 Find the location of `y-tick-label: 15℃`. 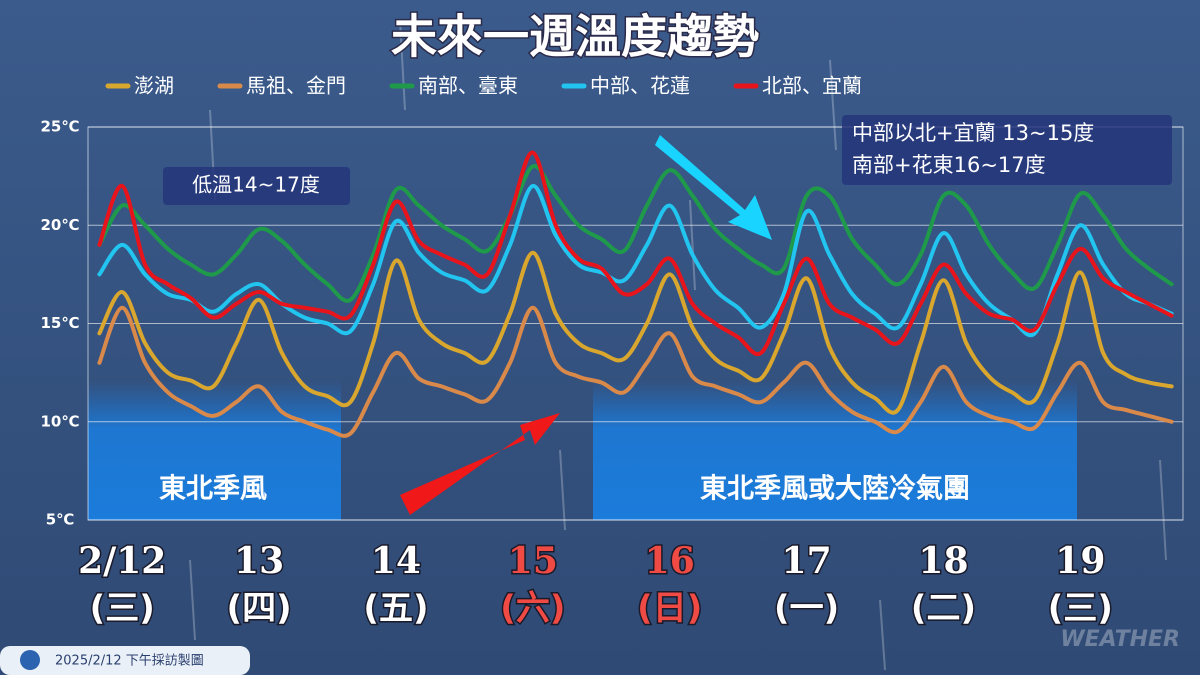

y-tick-label: 15℃ is located at coordinates (59, 323).